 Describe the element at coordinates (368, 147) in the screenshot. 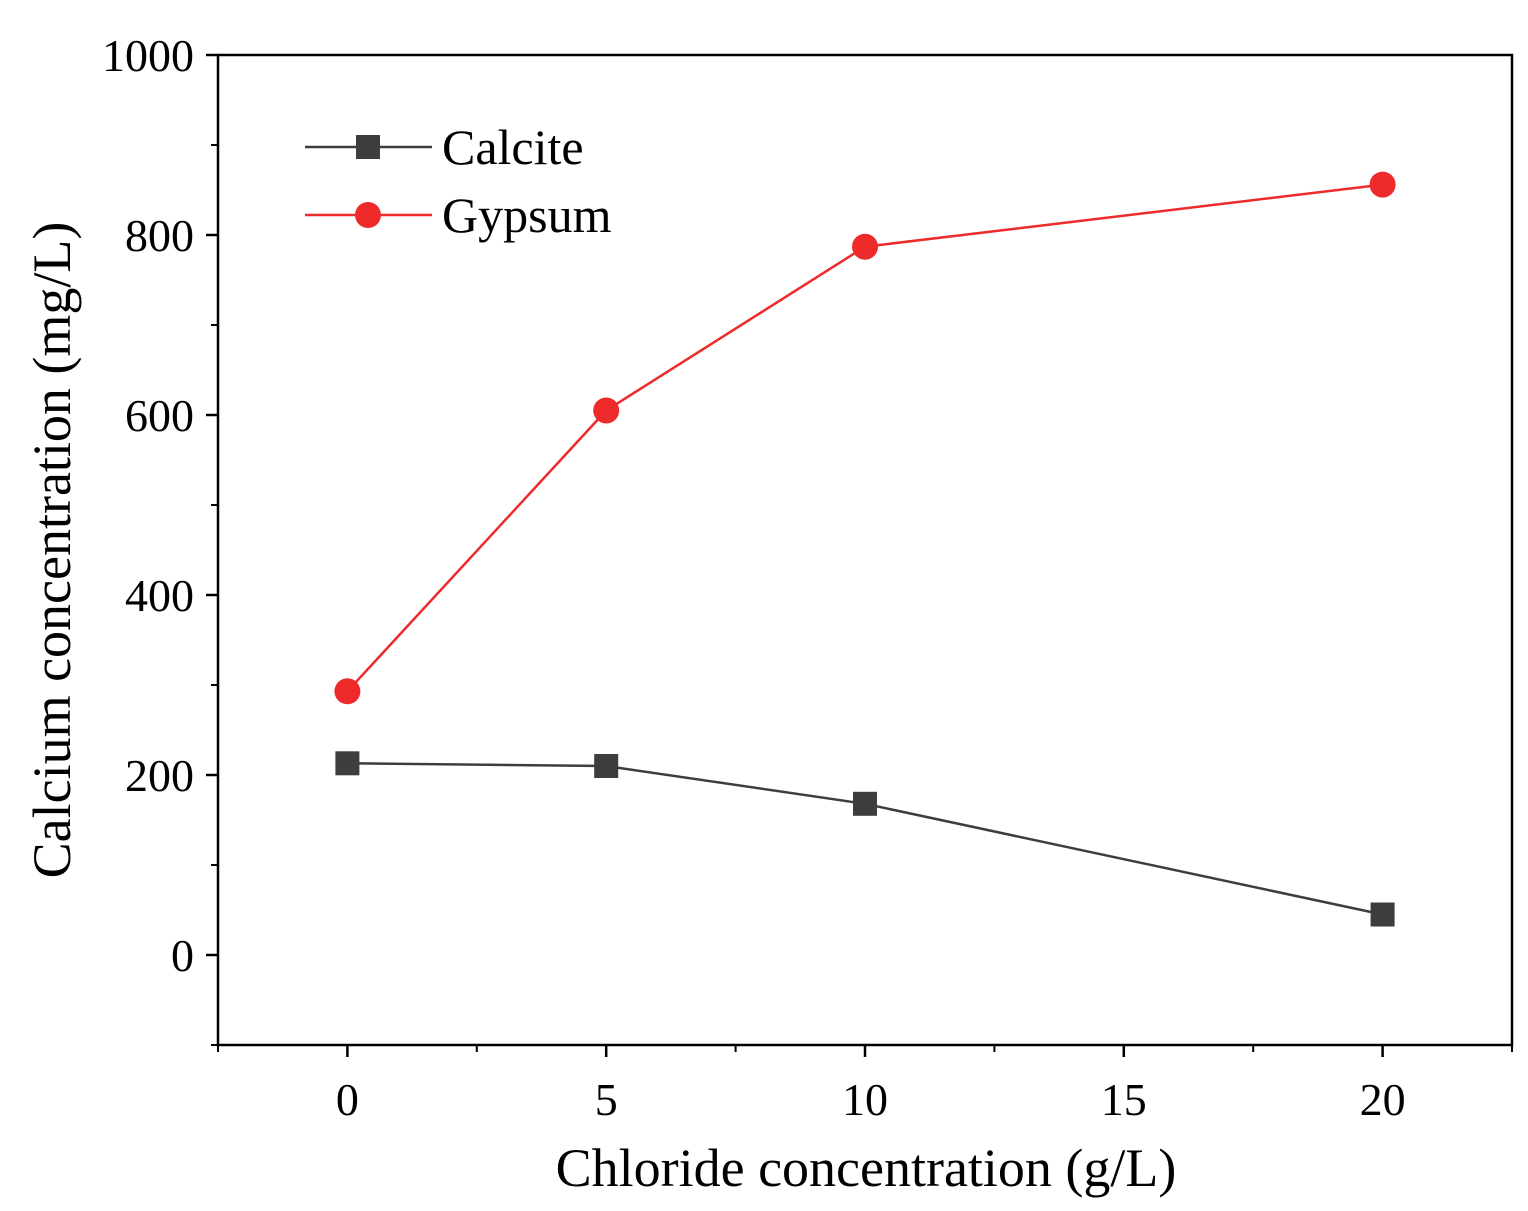

I see `legend-calcite-marker` at that location.